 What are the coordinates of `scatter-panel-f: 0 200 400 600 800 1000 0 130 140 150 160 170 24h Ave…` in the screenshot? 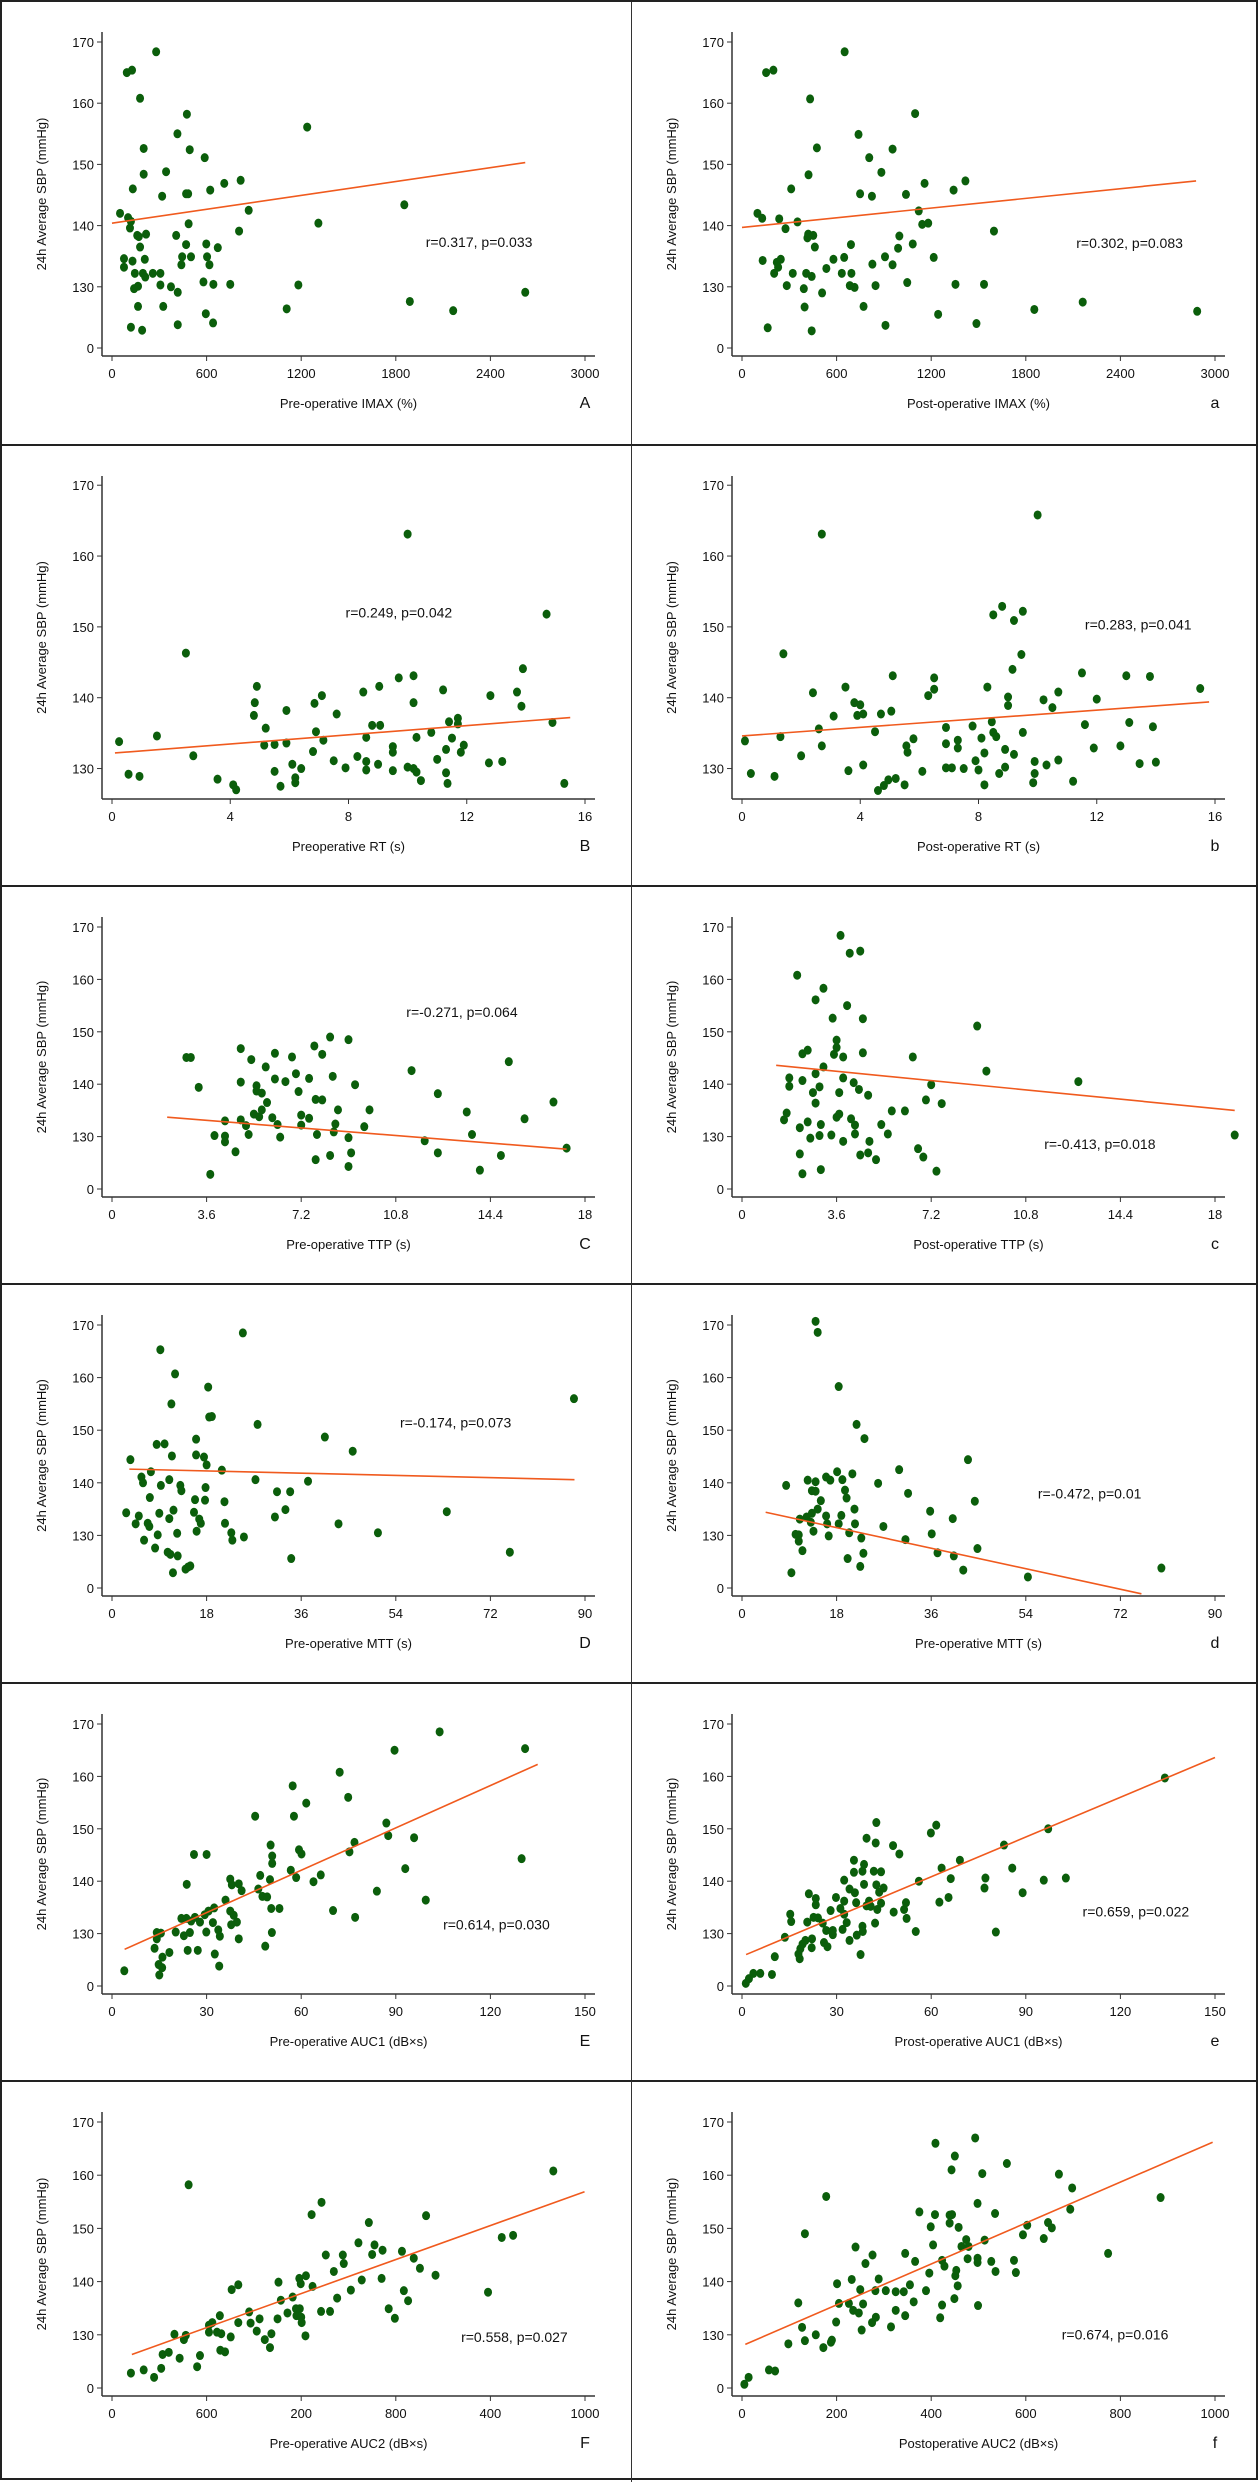 It's located at (945, 2281).